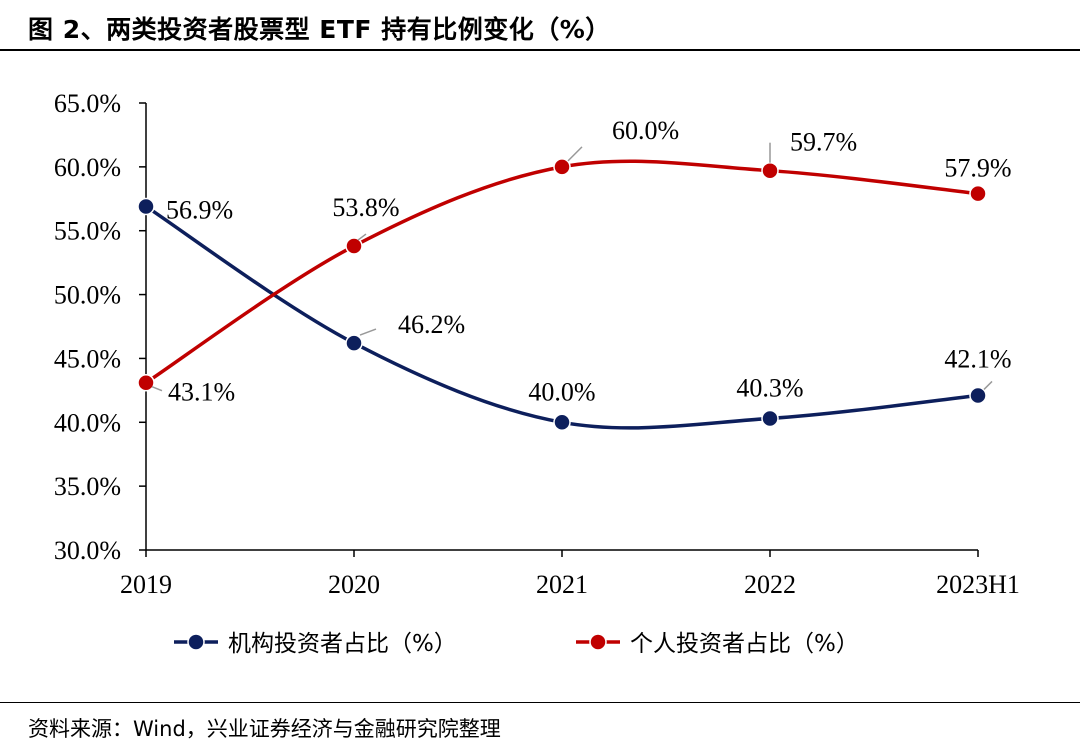  What do you see at coordinates (431, 324) in the screenshot?
I see `data-label: 46.2%` at bounding box center [431, 324].